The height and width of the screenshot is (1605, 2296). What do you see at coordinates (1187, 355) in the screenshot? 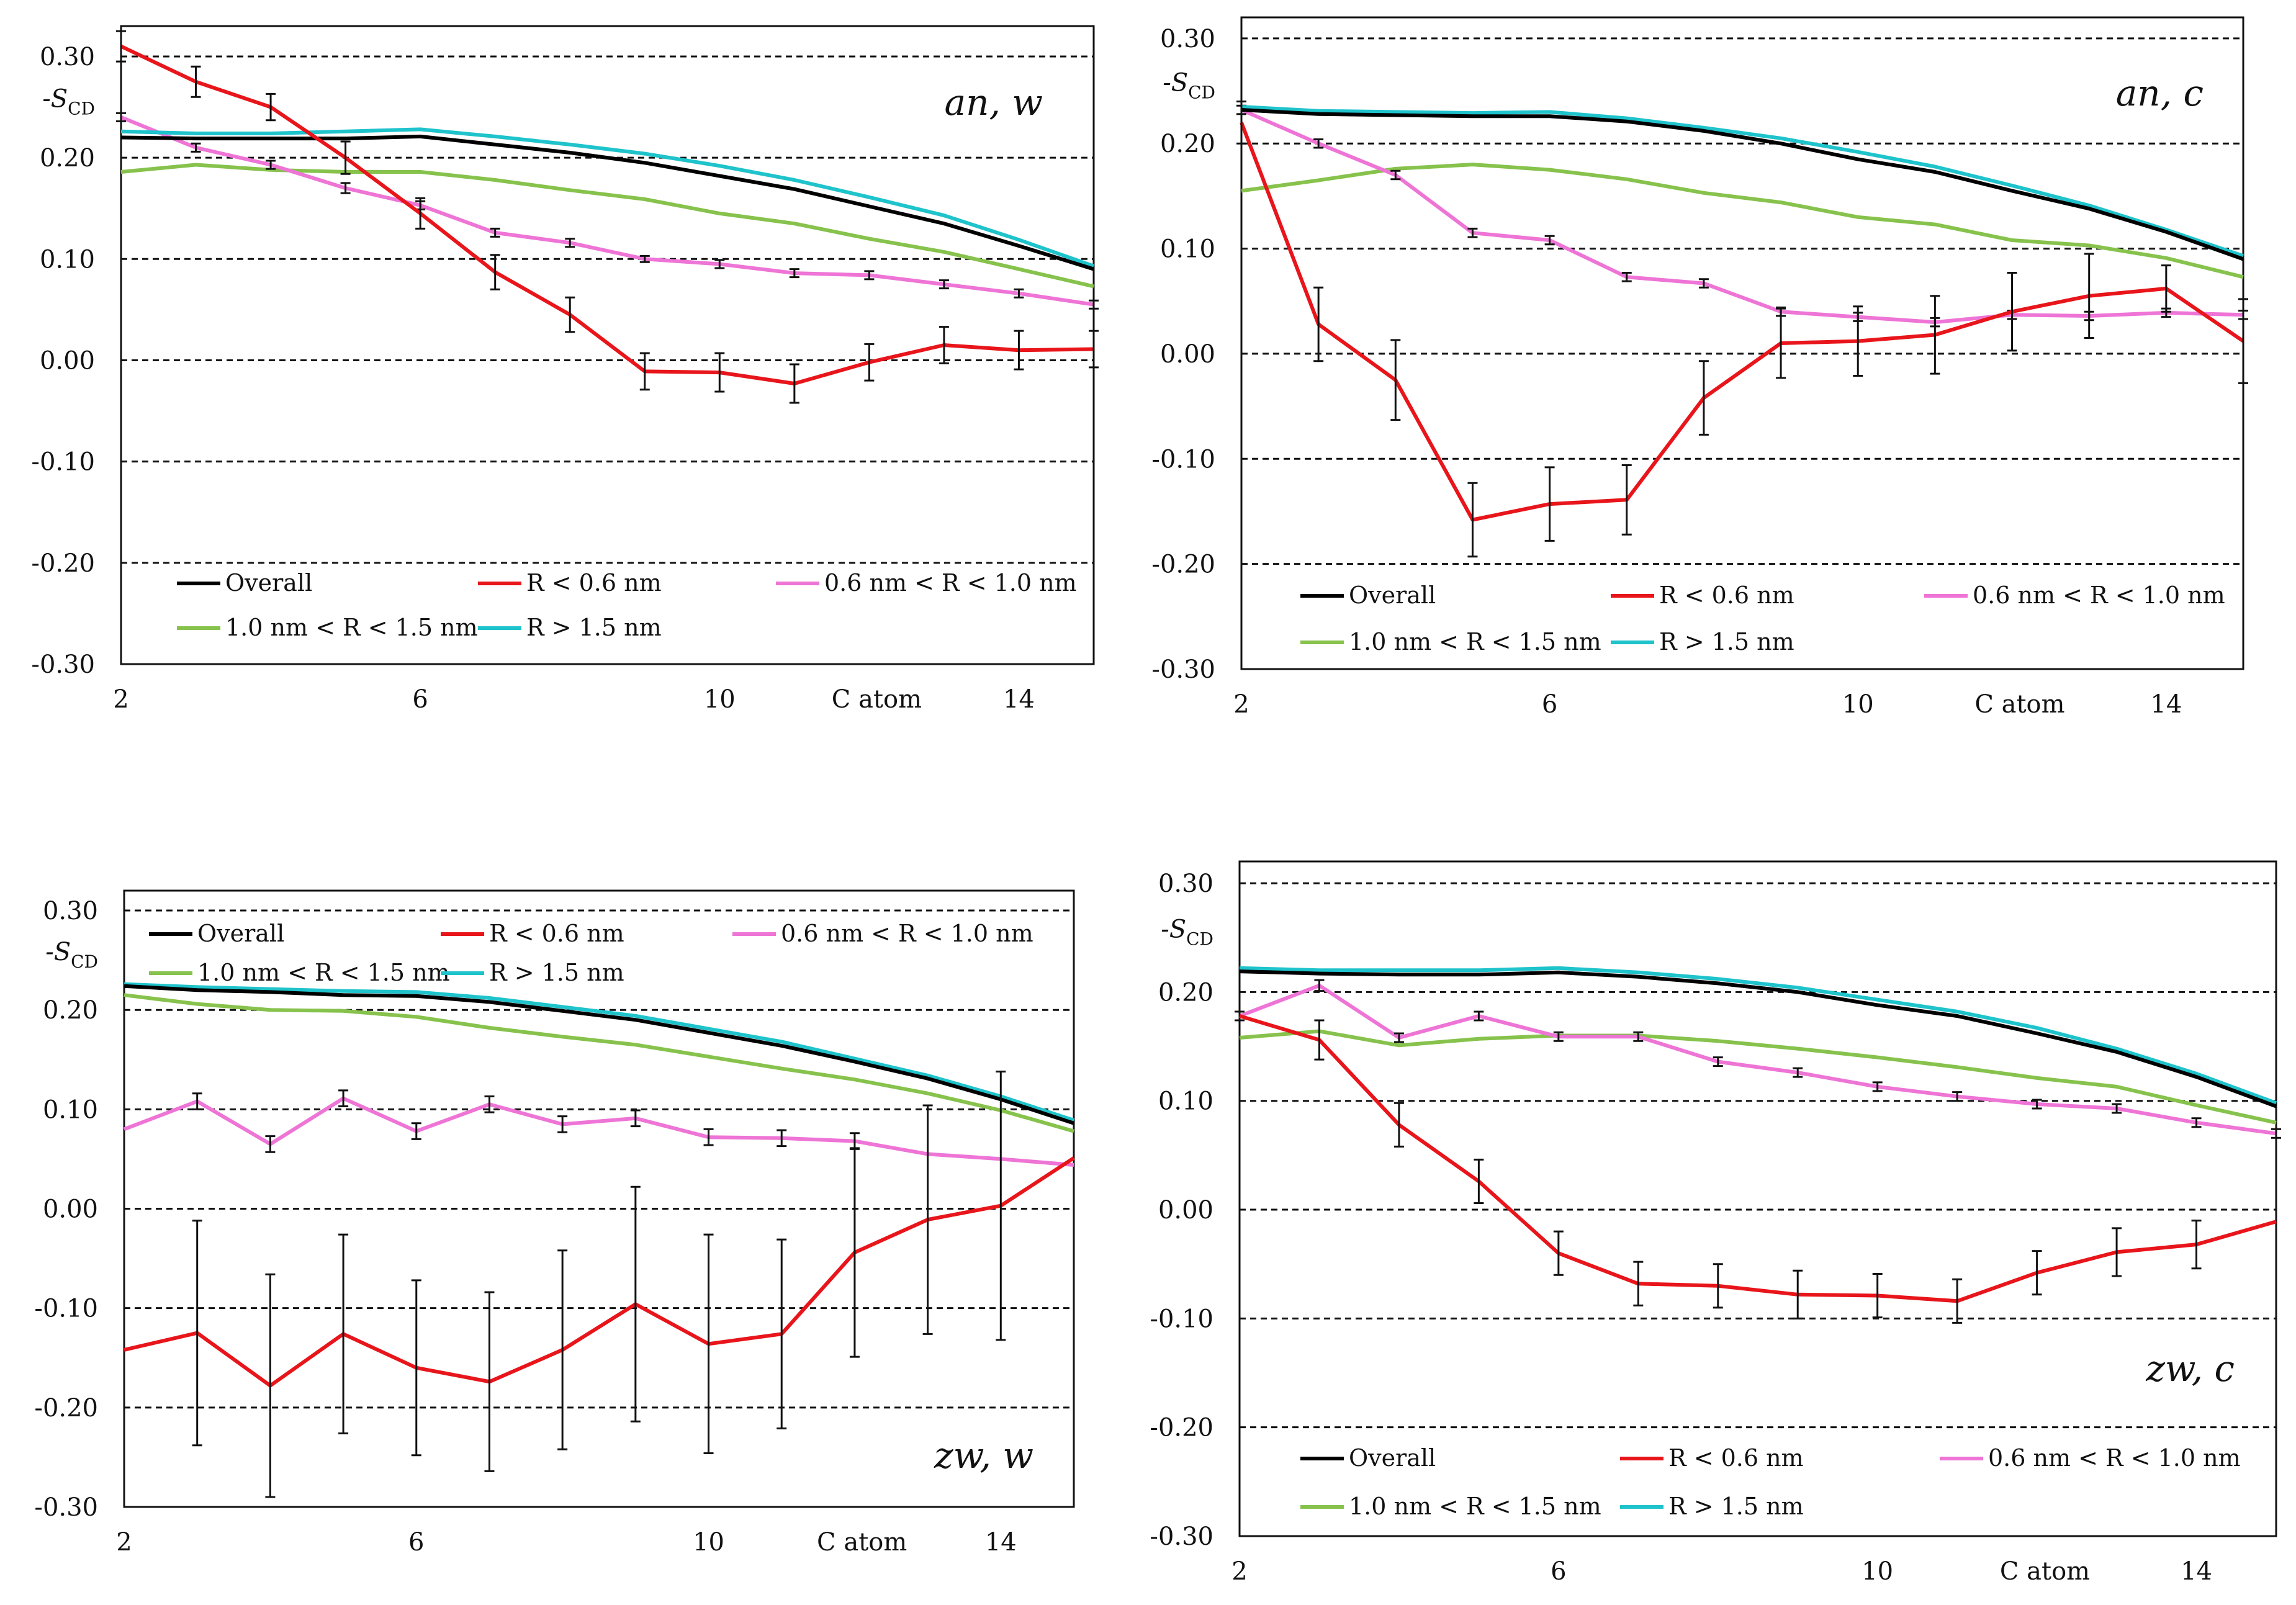
I see `y-tick-label: 0.00` at bounding box center [1187, 355].